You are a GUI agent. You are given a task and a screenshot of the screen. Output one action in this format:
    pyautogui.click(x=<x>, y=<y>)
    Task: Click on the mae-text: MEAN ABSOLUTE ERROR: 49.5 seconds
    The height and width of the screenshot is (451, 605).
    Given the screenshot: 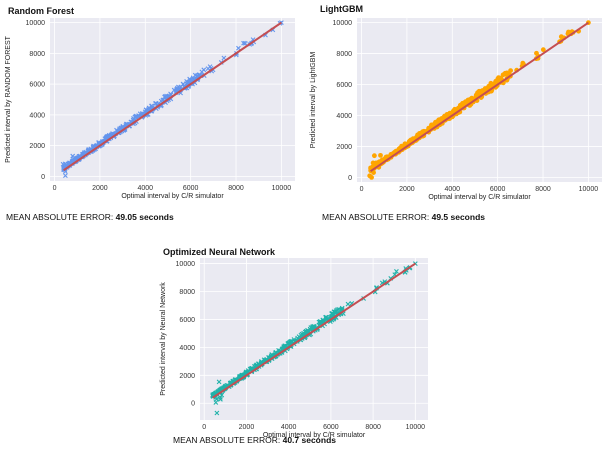 What is the action you would take?
    pyautogui.click(x=403, y=217)
    